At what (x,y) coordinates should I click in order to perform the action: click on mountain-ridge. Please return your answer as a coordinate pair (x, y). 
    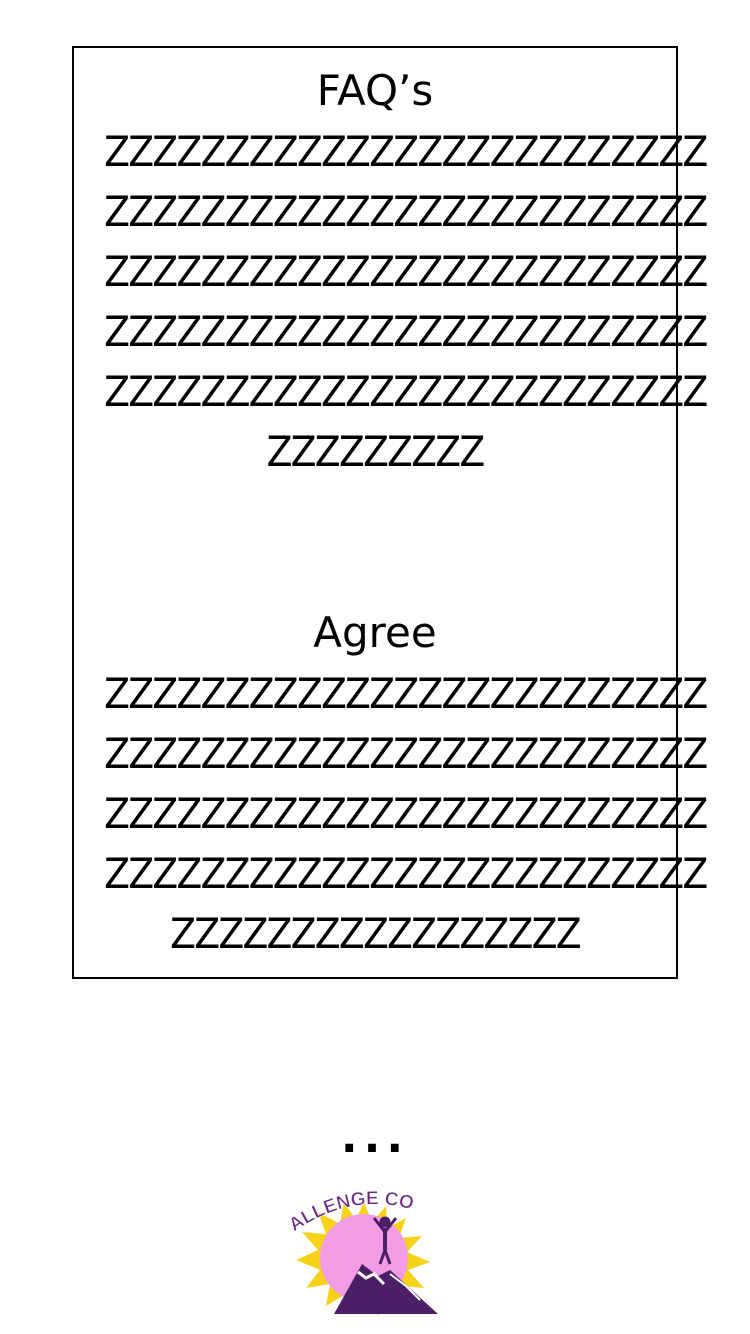
    Looking at the image, I should click on (405, 1287).